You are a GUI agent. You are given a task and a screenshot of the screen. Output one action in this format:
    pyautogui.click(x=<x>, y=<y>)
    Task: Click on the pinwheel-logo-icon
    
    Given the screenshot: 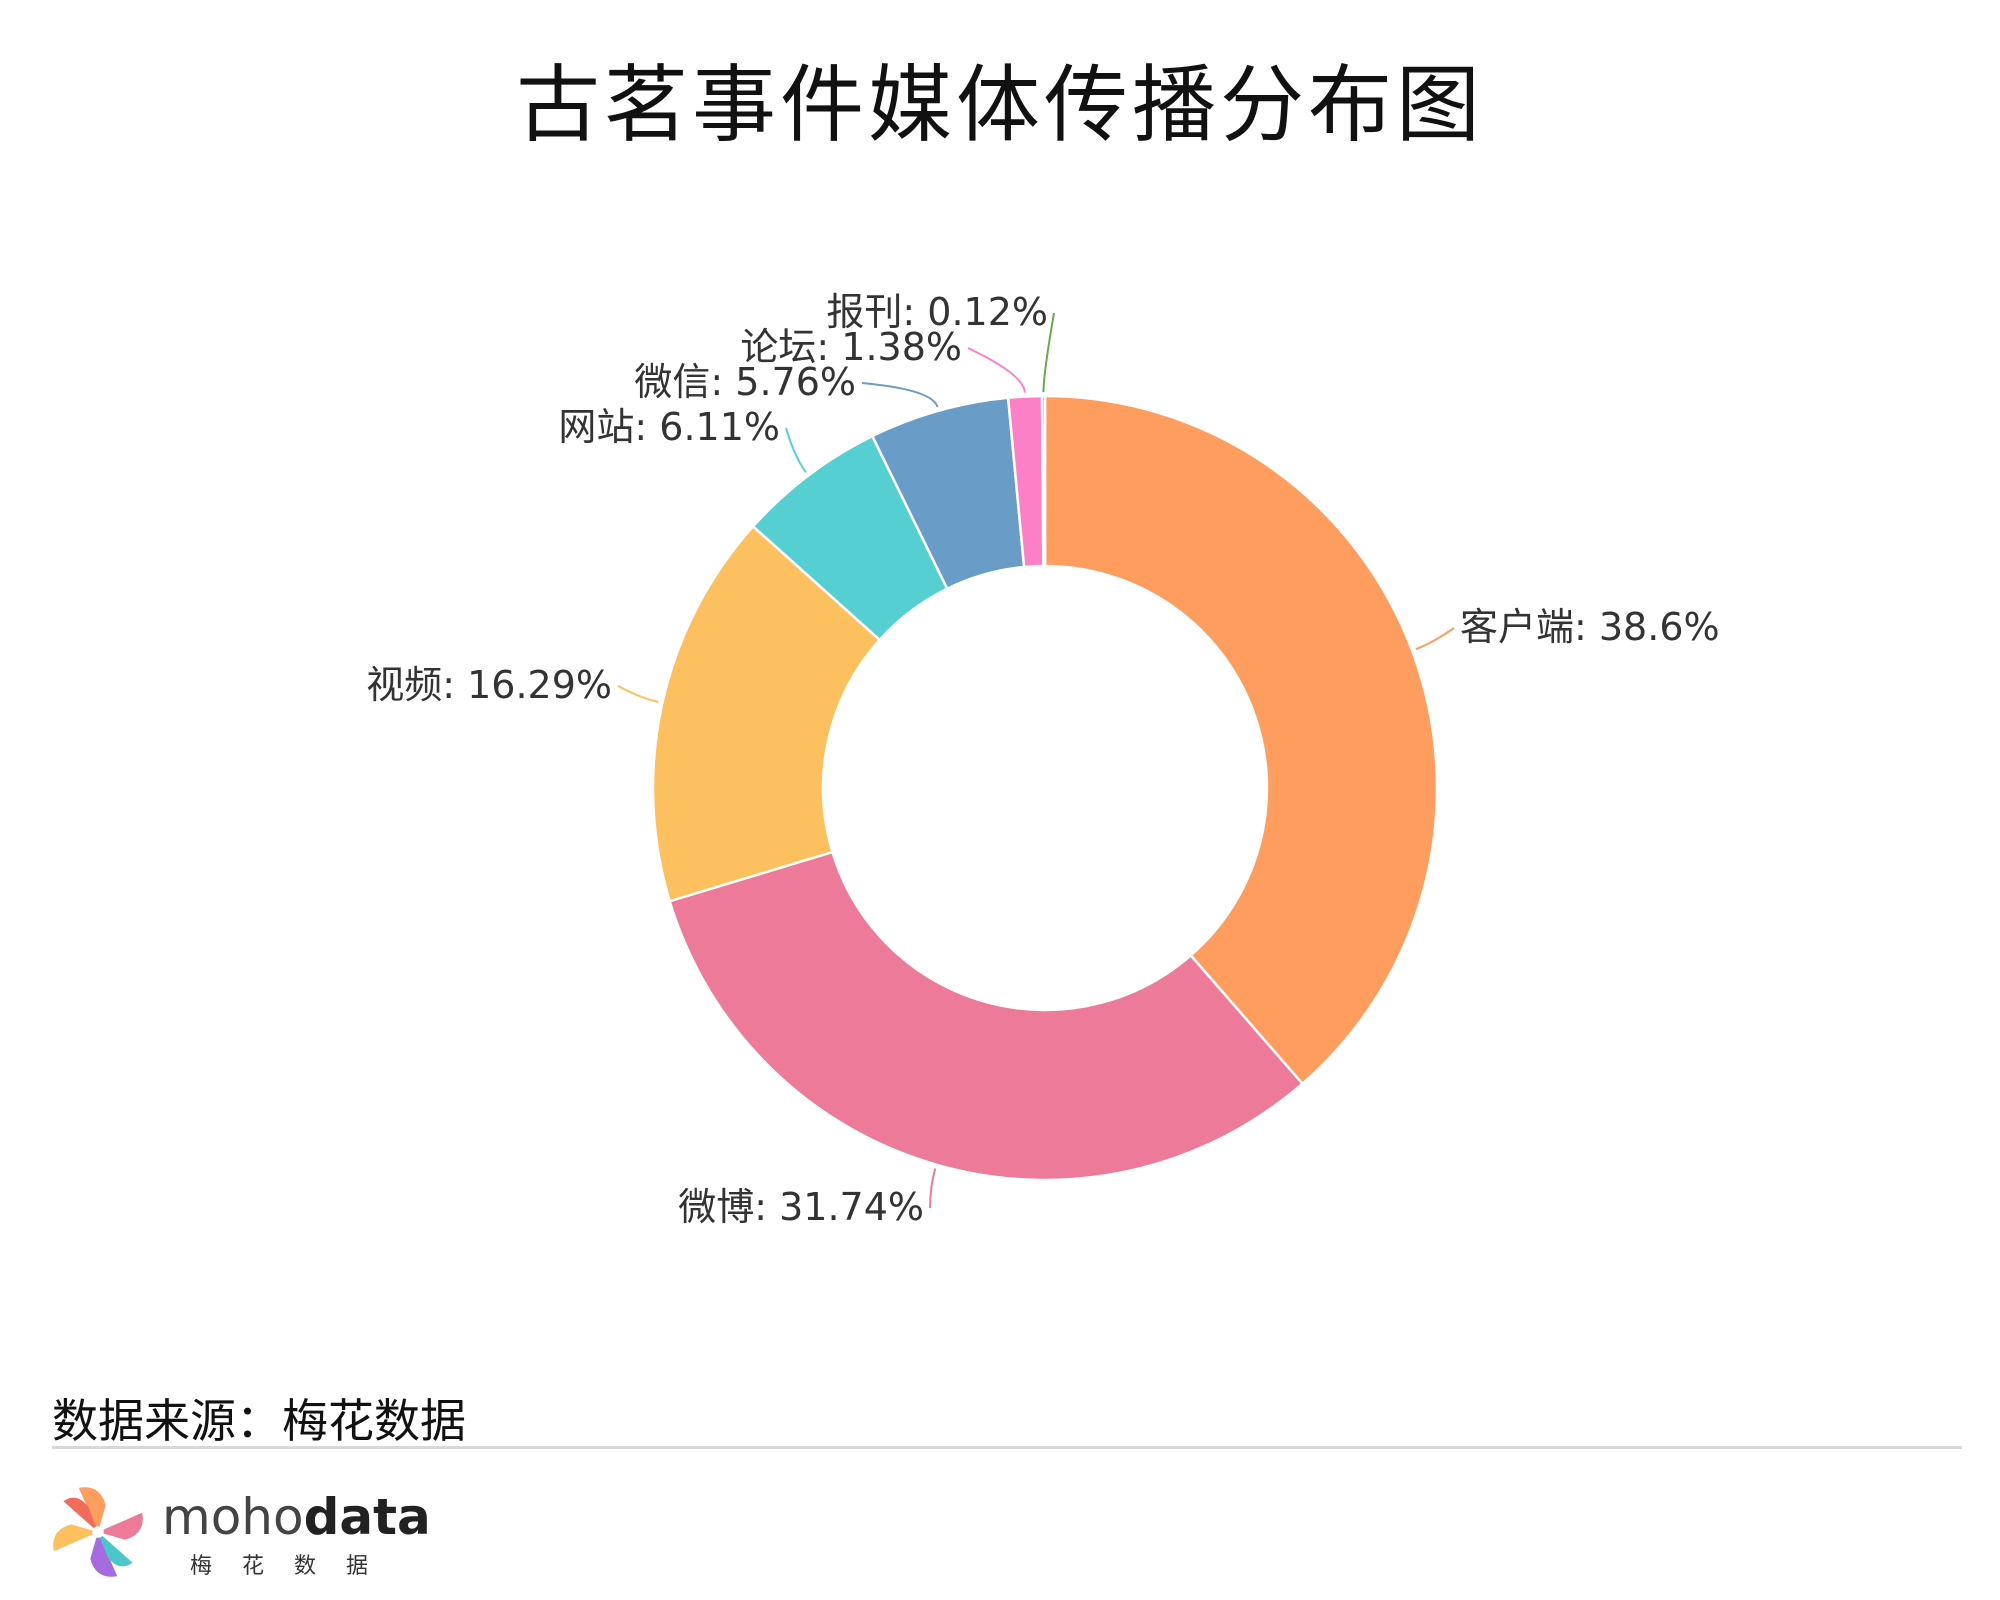 What is the action you would take?
    pyautogui.click(x=98, y=1532)
    